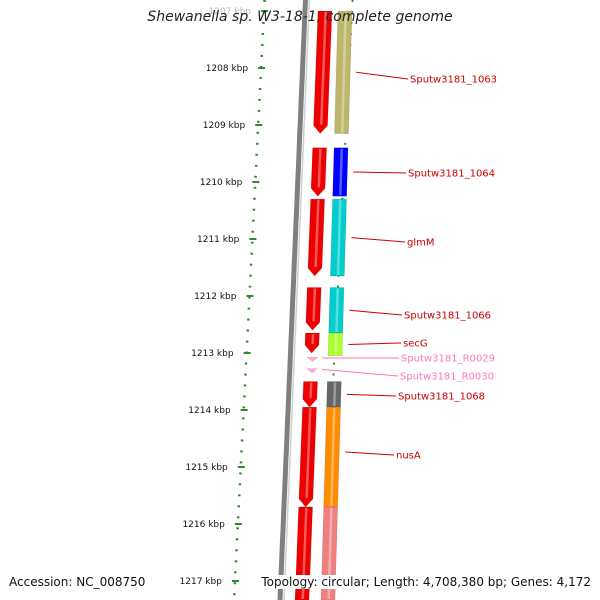  I want to click on ruler-tick-label: 1210 kbp, so click(221, 183).